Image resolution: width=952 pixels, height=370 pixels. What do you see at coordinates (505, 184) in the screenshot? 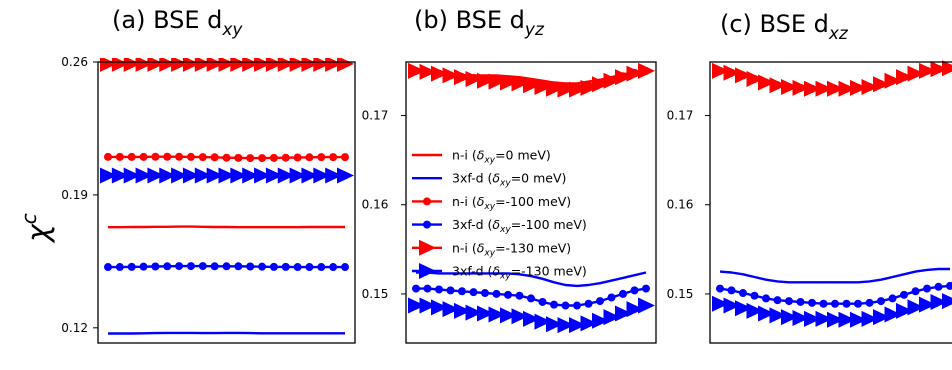
I see `legend-delta-subscript: xy` at bounding box center [505, 184].